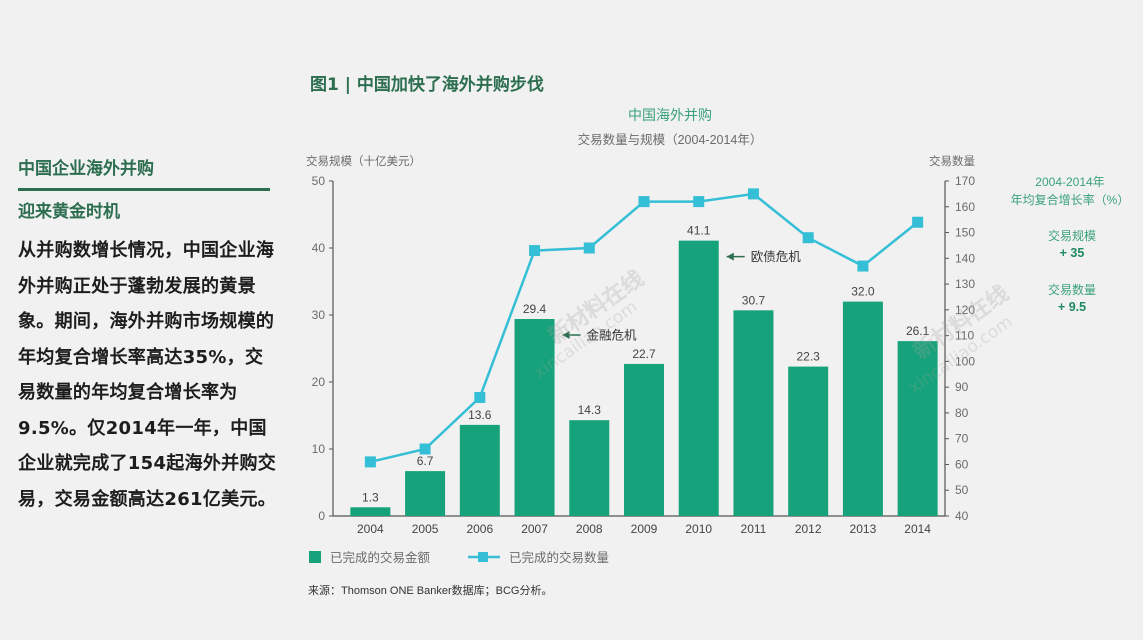 The height and width of the screenshot is (640, 1143). I want to click on y-tick-label-right: 150, so click(965, 233).